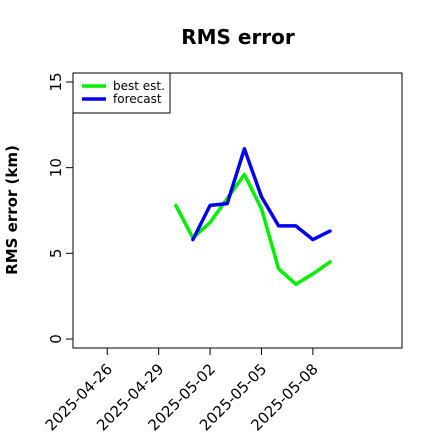  I want to click on legend-label: best est., so click(139, 86).